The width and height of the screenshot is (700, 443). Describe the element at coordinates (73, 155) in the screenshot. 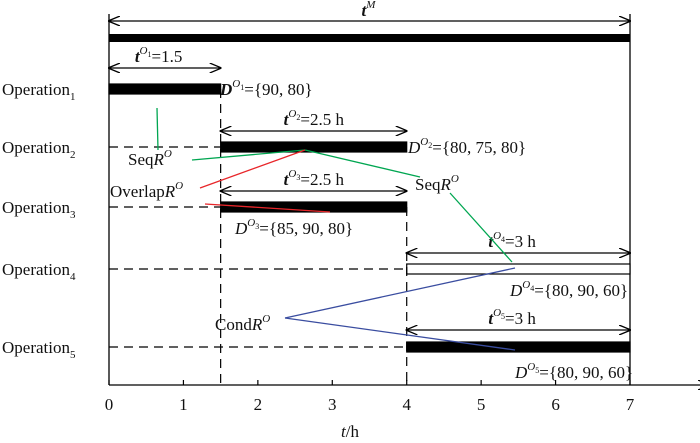

I see `operation-index: 2` at that location.